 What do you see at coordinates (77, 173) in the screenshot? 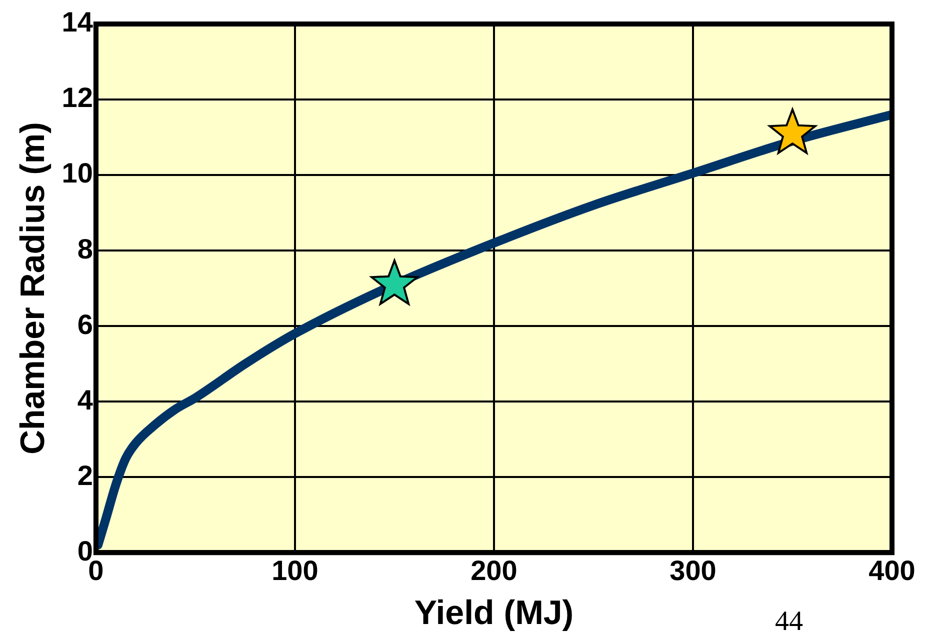
I see `y-tick-label: 10` at bounding box center [77, 173].